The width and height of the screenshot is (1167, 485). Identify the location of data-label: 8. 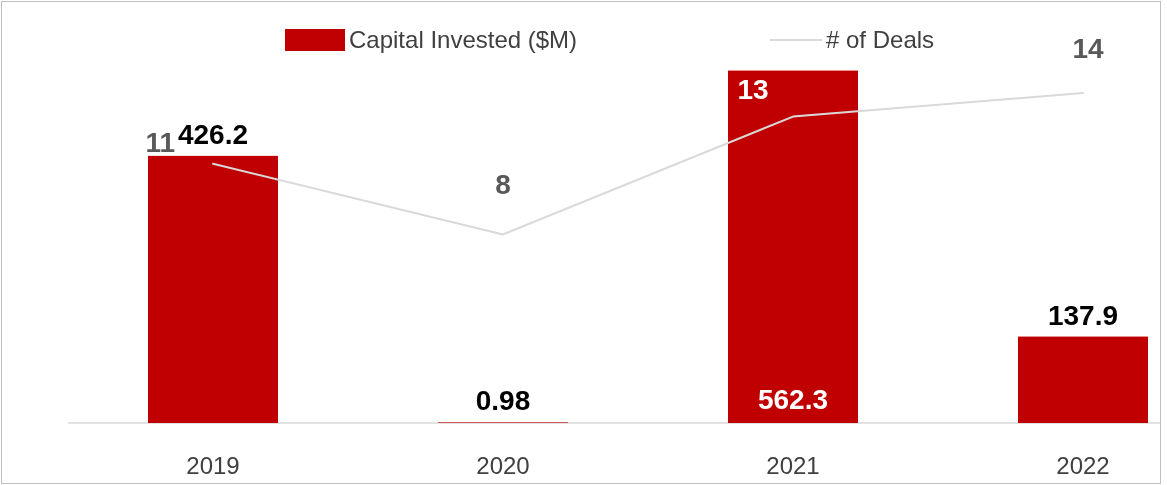
(503, 185).